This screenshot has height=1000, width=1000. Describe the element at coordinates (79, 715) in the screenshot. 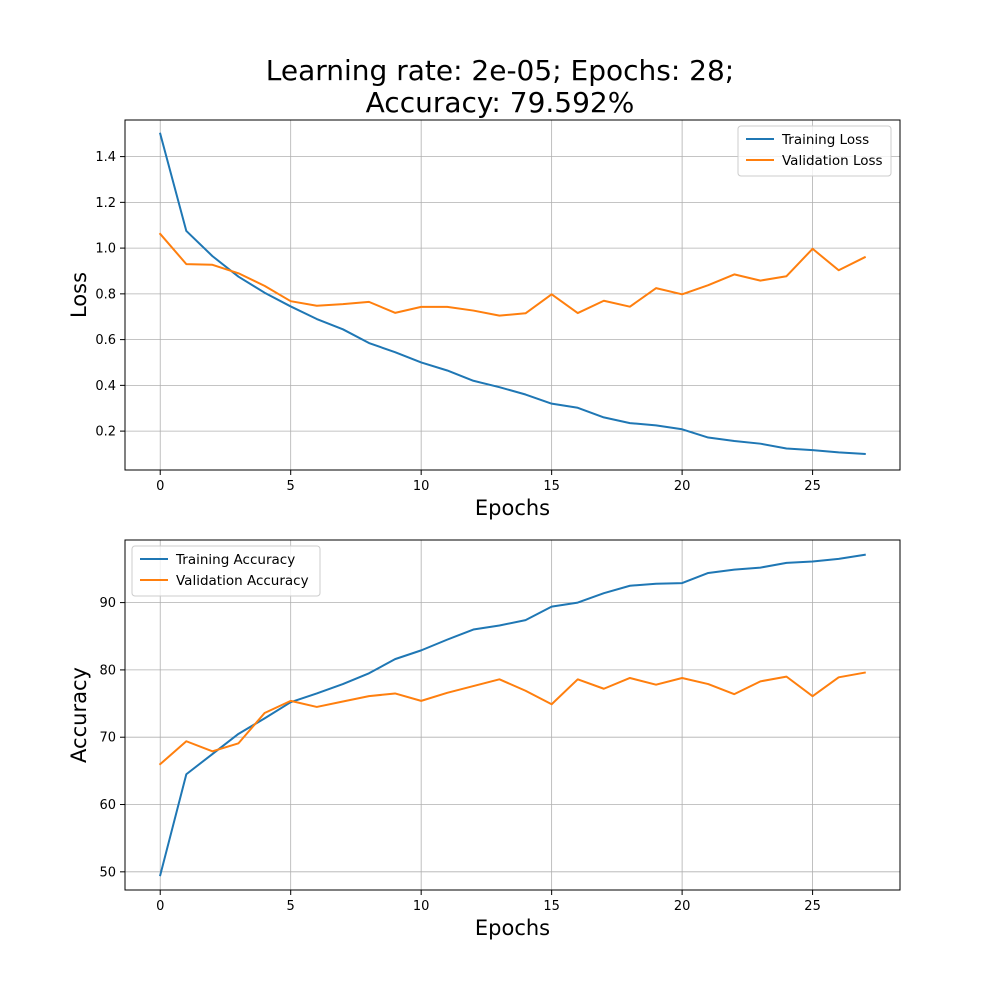

I see `y-axis-label: Accuracy` at that location.